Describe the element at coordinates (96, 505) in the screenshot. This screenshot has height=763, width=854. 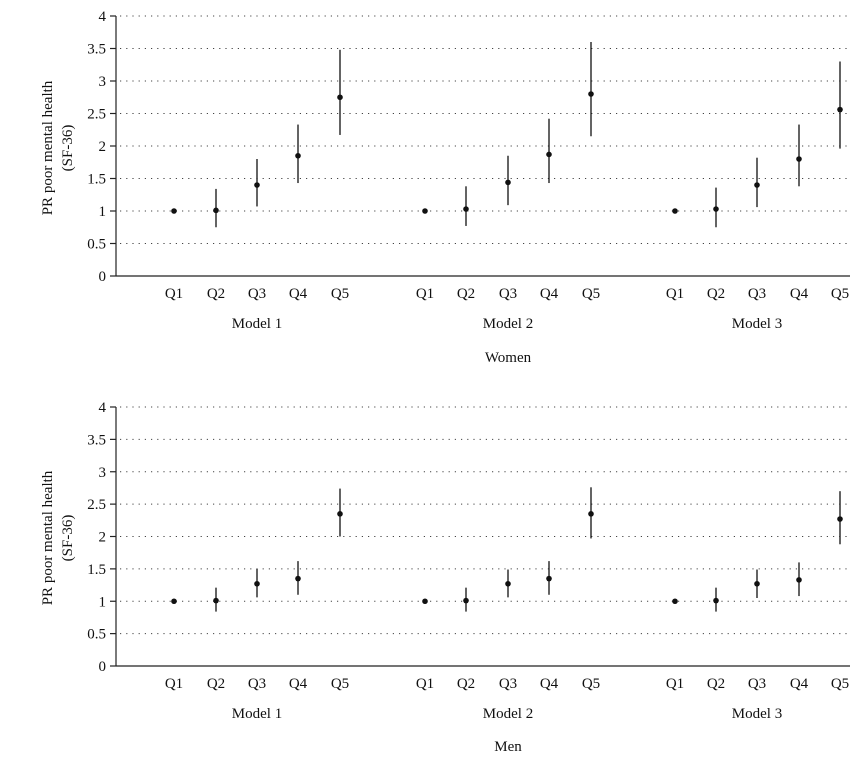
I see `y-tick-label: 2.5` at that location.